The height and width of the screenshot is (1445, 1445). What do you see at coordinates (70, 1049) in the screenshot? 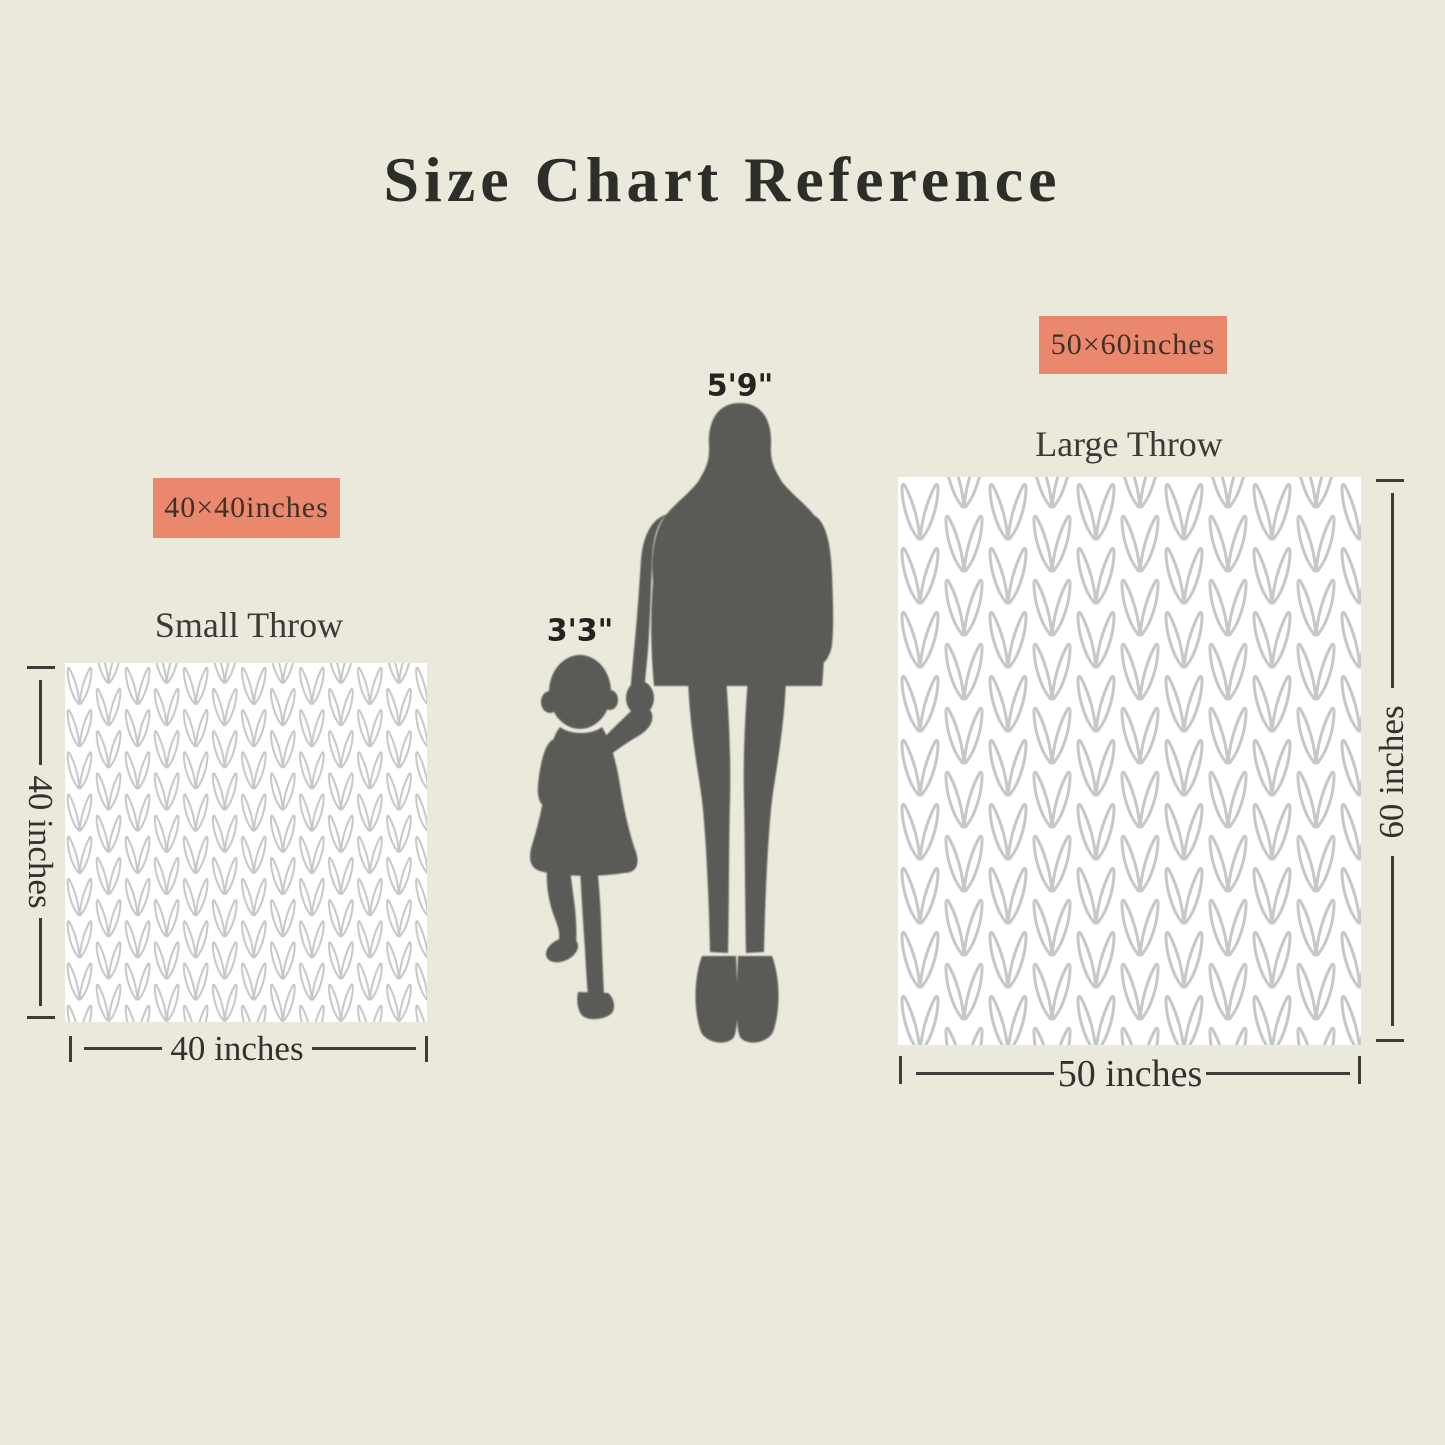
I see `dim-small-width-tick-left` at bounding box center [70, 1049].